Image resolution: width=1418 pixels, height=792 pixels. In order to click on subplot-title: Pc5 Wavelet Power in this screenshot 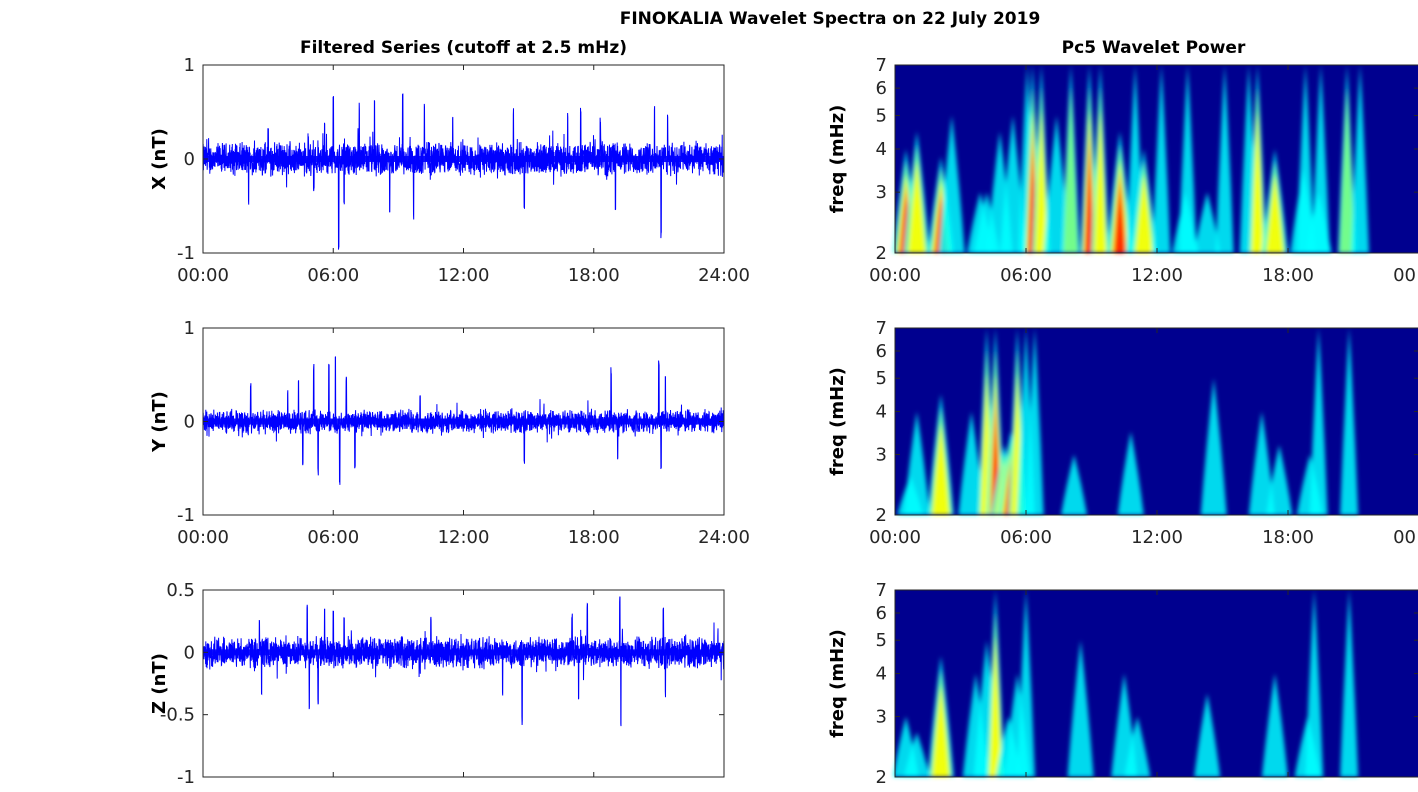, I will do `click(1154, 48)`.